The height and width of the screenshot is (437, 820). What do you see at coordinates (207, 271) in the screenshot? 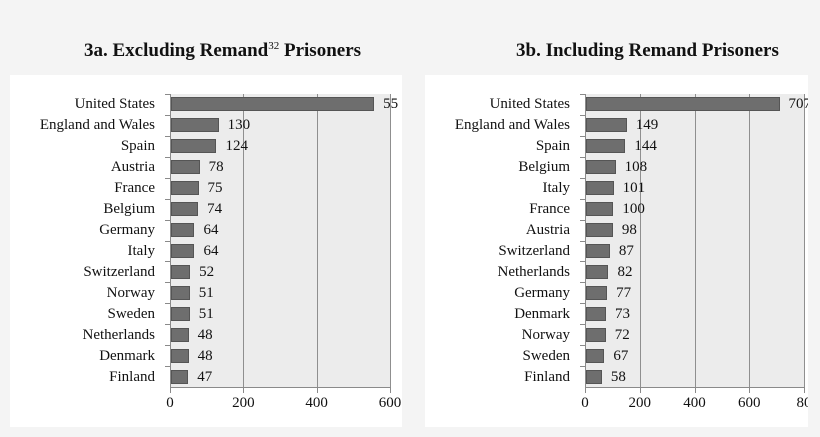
I see `value-label: 52` at bounding box center [207, 271].